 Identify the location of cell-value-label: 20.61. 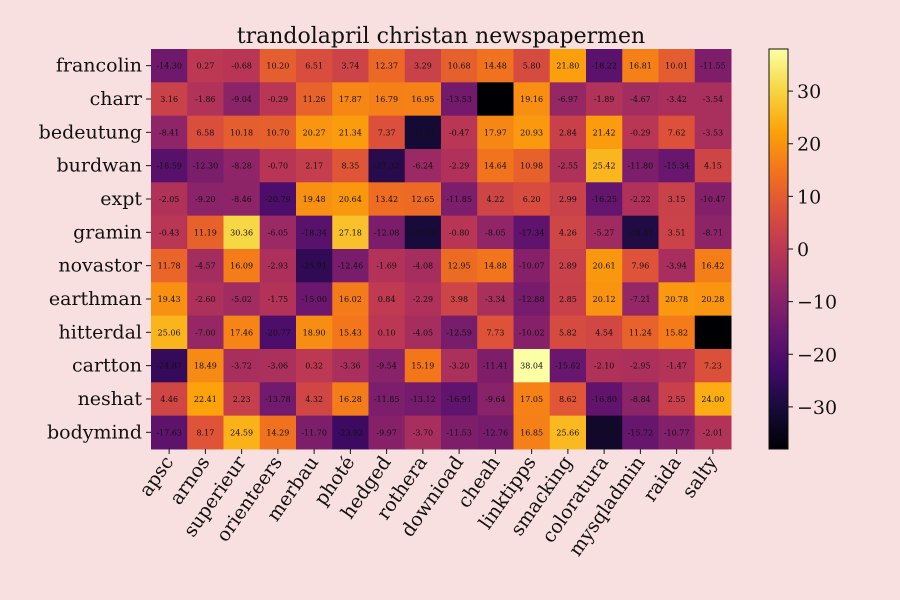
(604, 266).